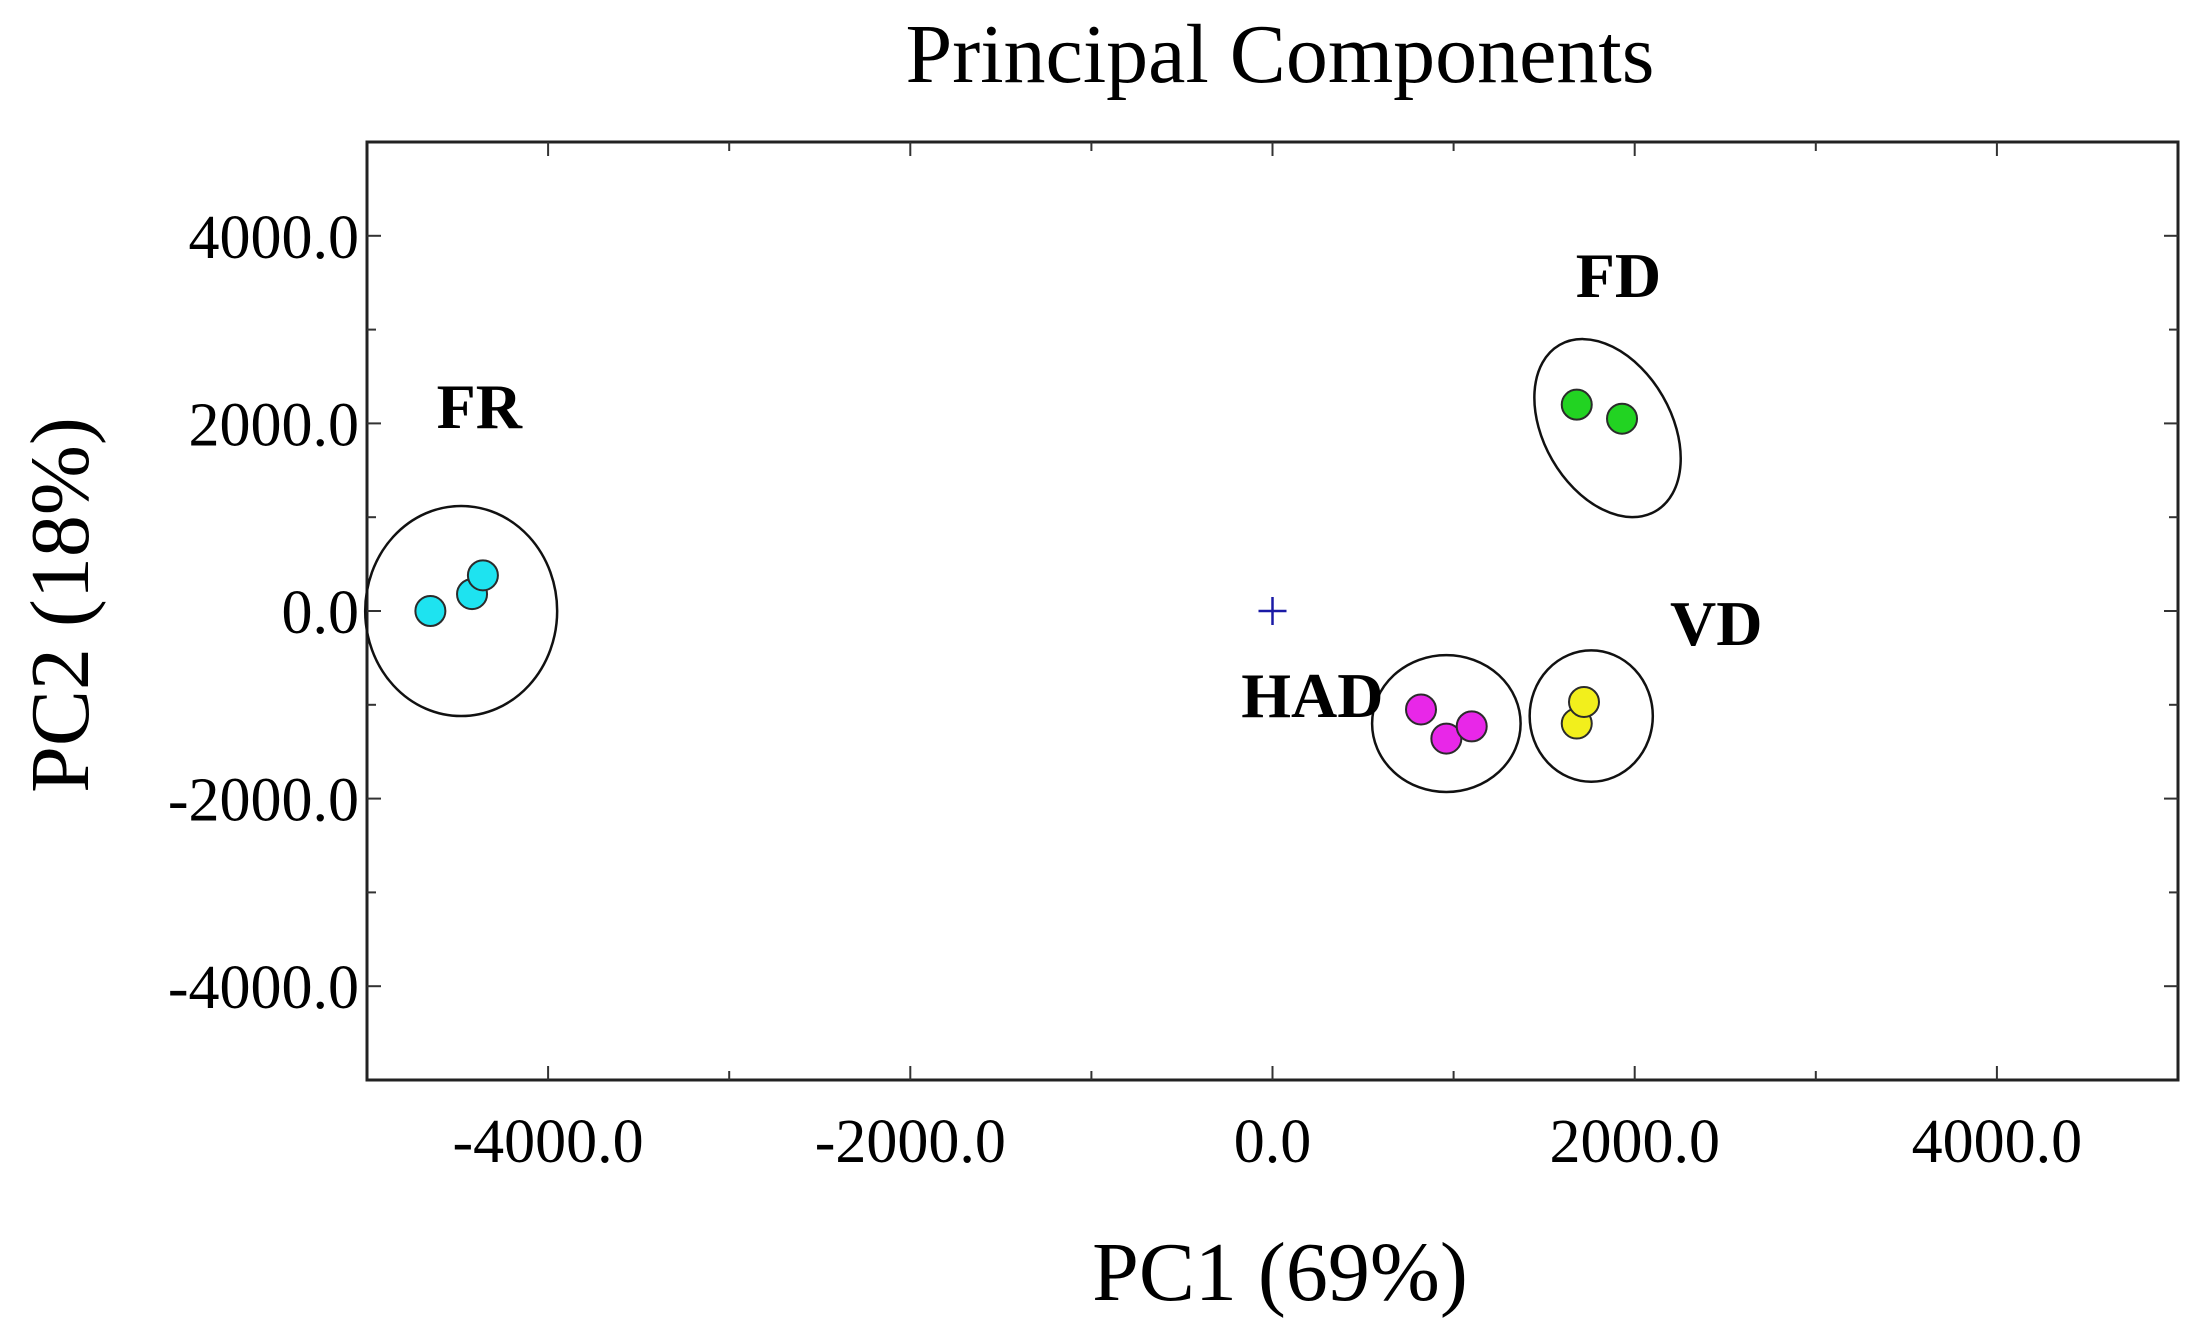  Describe the element at coordinates (1280, 1272) in the screenshot. I see `x-axis-label: PC1 (69%)` at that location.